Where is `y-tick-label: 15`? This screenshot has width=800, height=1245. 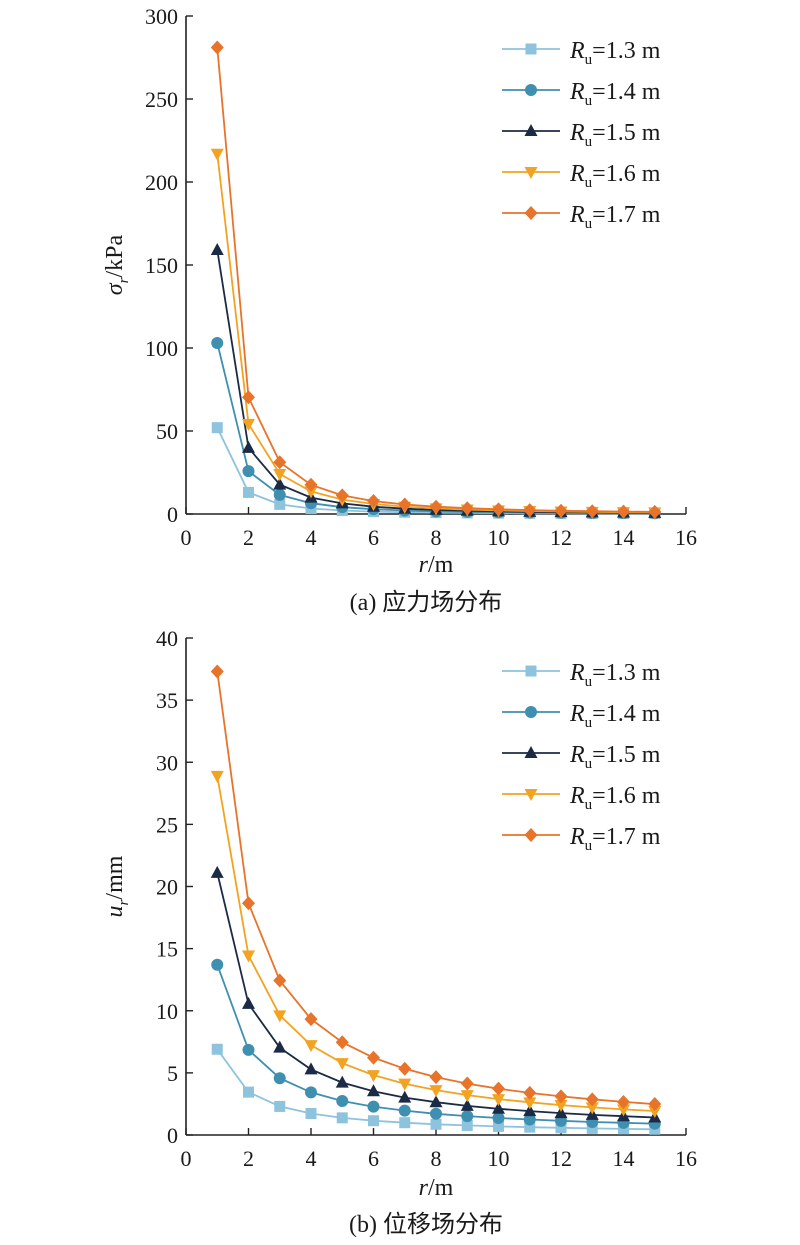 y-tick-label: 15 is located at coordinates (167, 949).